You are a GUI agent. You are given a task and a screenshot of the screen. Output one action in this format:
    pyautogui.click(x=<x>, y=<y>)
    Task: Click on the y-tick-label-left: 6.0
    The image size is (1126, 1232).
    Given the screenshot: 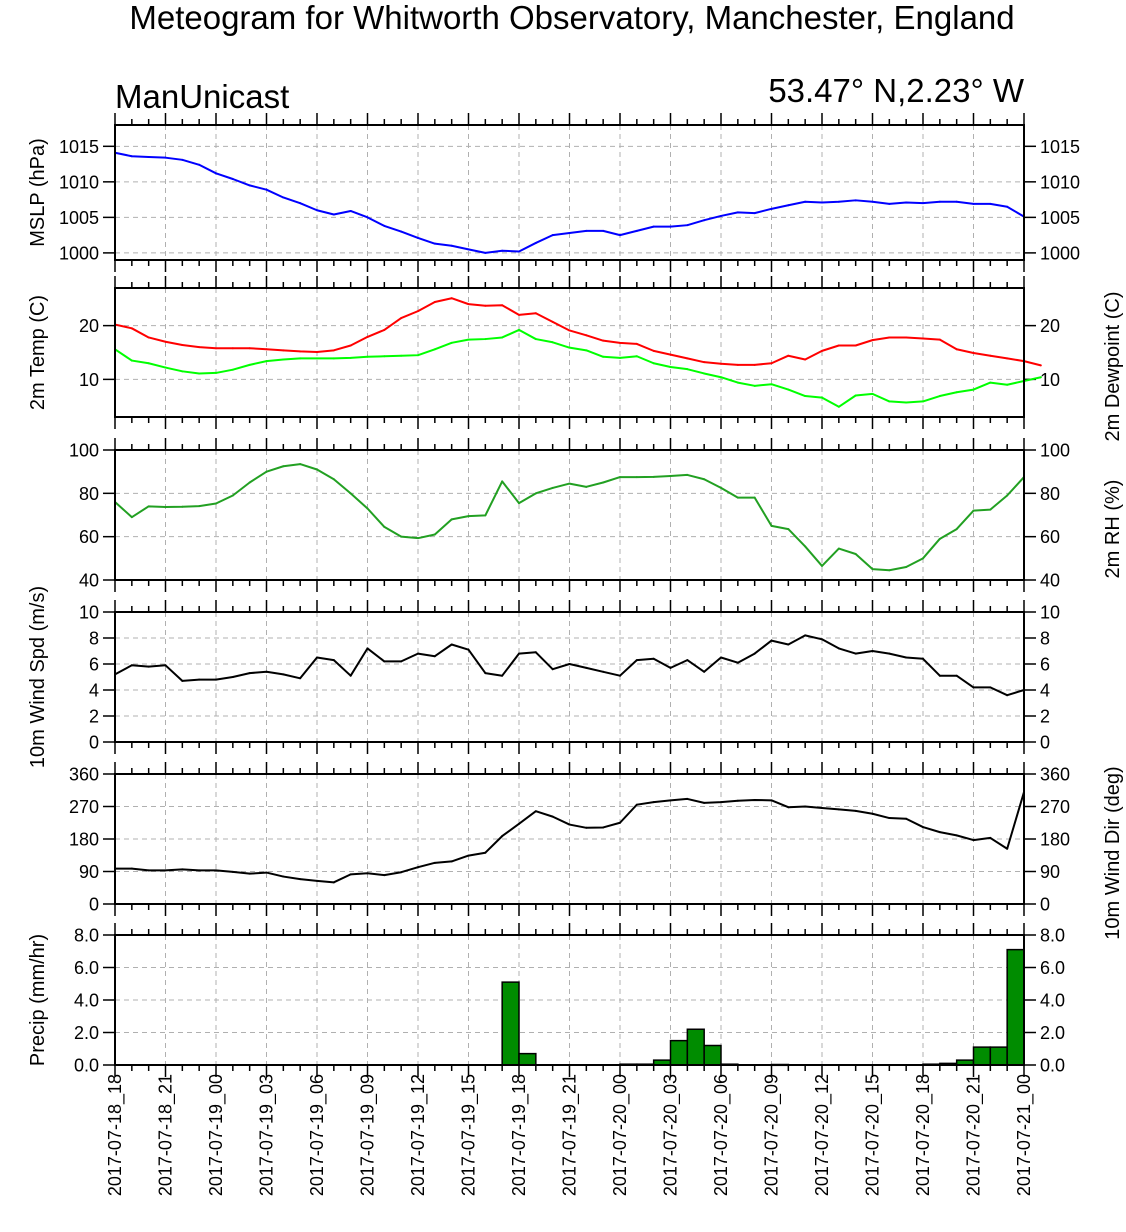 What is the action you would take?
    pyautogui.click(x=86, y=968)
    